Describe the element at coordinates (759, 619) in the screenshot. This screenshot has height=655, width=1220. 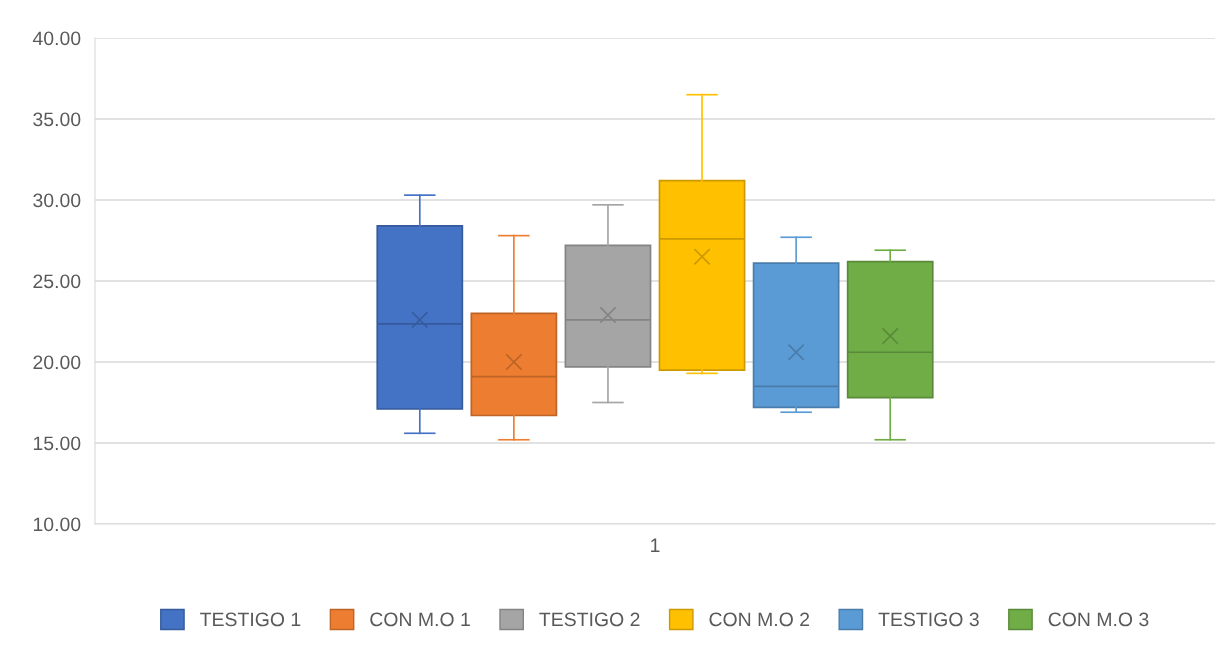
I see `legend-label: CON M.O 2` at that location.